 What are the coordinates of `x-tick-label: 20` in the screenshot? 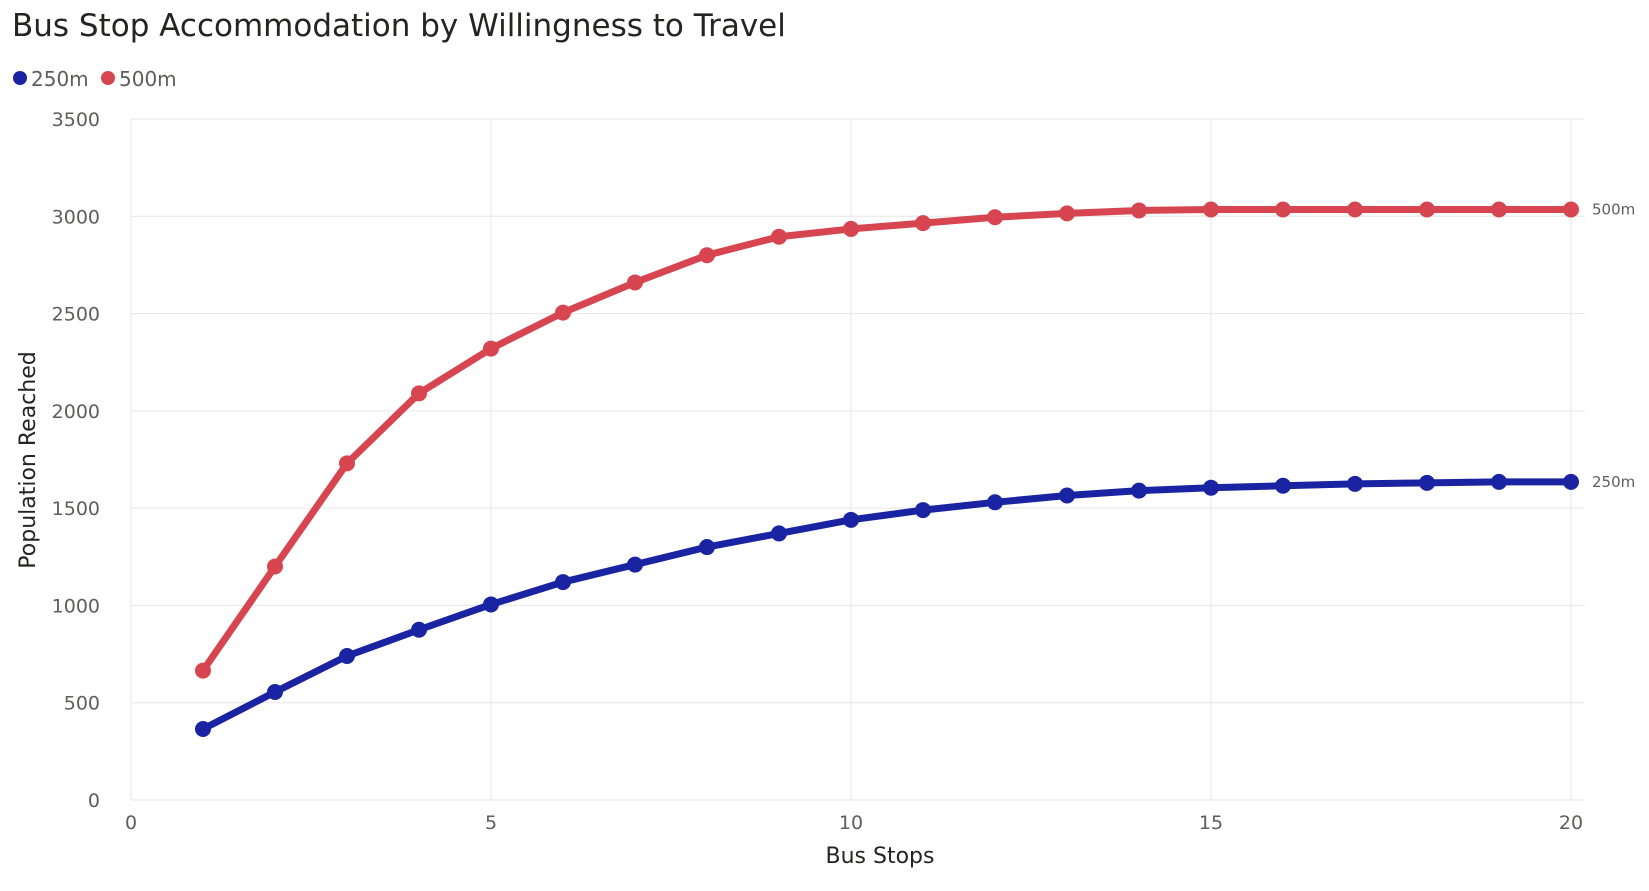 It's located at (1571, 823).